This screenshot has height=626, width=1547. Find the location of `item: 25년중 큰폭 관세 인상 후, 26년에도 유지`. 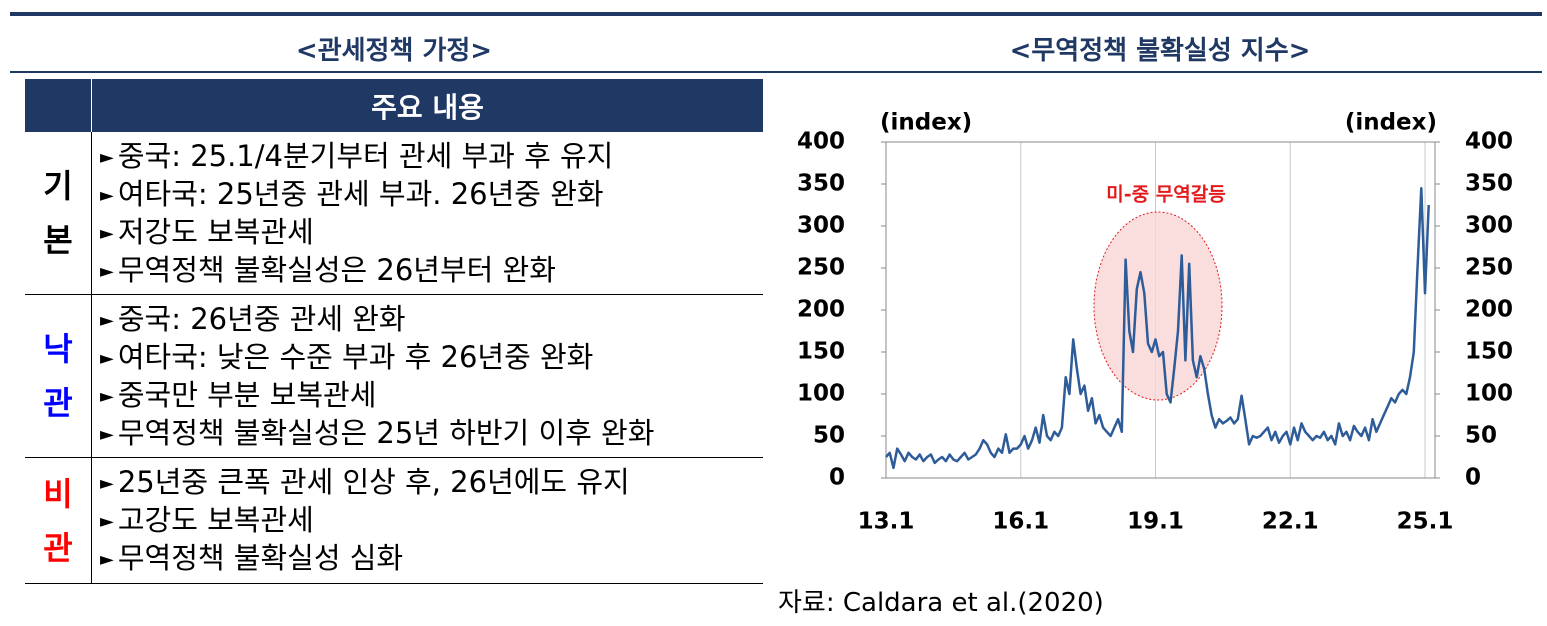

item: 25년중 큰폭 관세 인상 후, 26년에도 유지 is located at coordinates (431, 483).